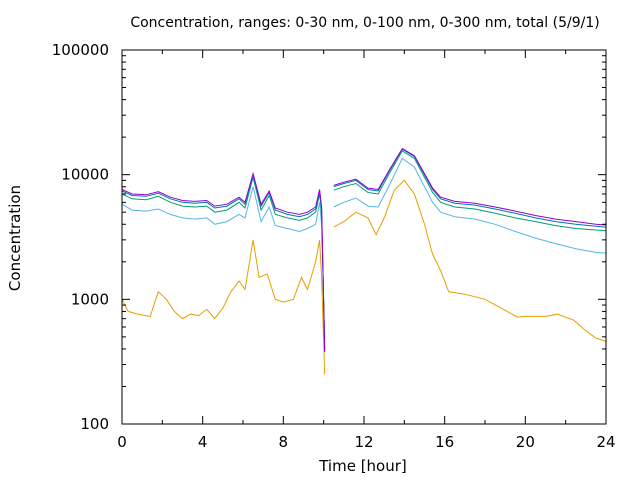 The width and height of the screenshot is (640, 480). What do you see at coordinates (363, 442) in the screenshot?
I see `x-tick-label: 12` at bounding box center [363, 442].